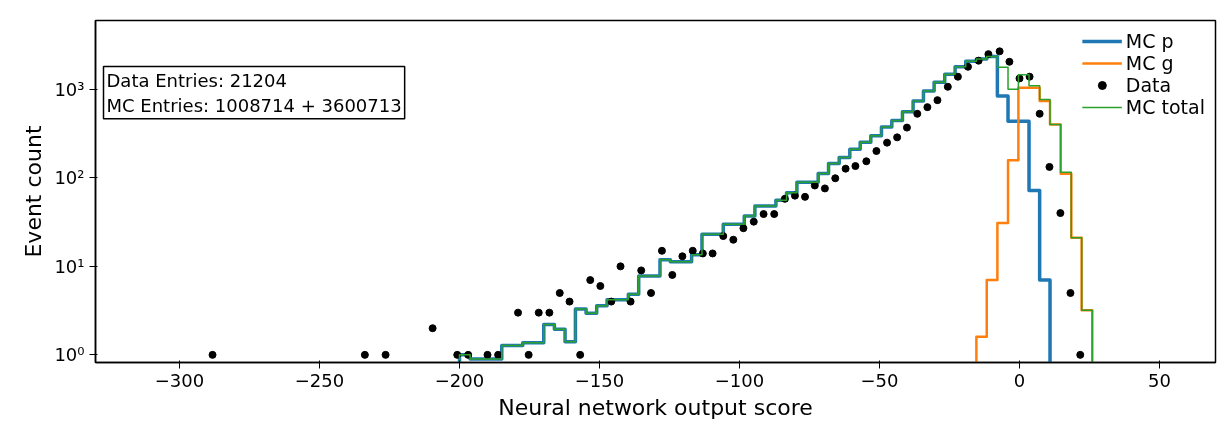  What do you see at coordinates (879, 380) in the screenshot?
I see `x-tick-label: −50` at bounding box center [879, 380].